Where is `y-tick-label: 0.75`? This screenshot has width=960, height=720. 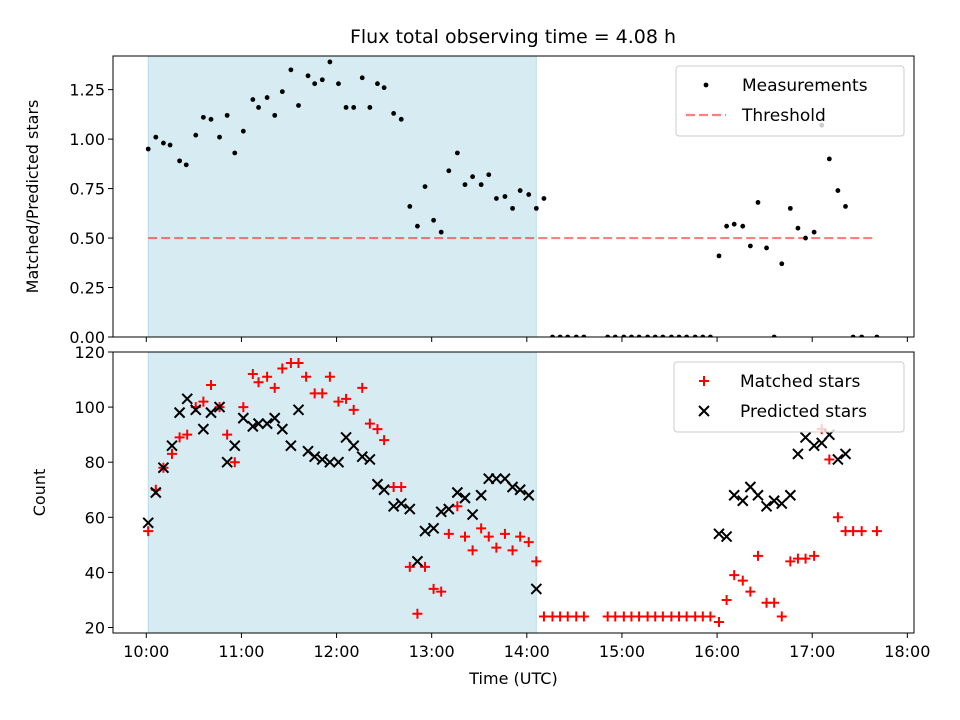
y-tick-label: 0.75 is located at coordinates (87, 189).